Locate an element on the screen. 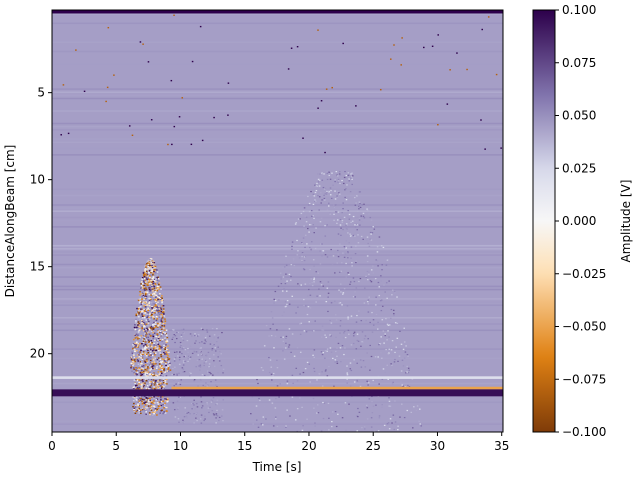 Image resolution: width=640 pixels, height=480 pixels. colorbar-tick-label: −0.100 is located at coordinates (584, 432).